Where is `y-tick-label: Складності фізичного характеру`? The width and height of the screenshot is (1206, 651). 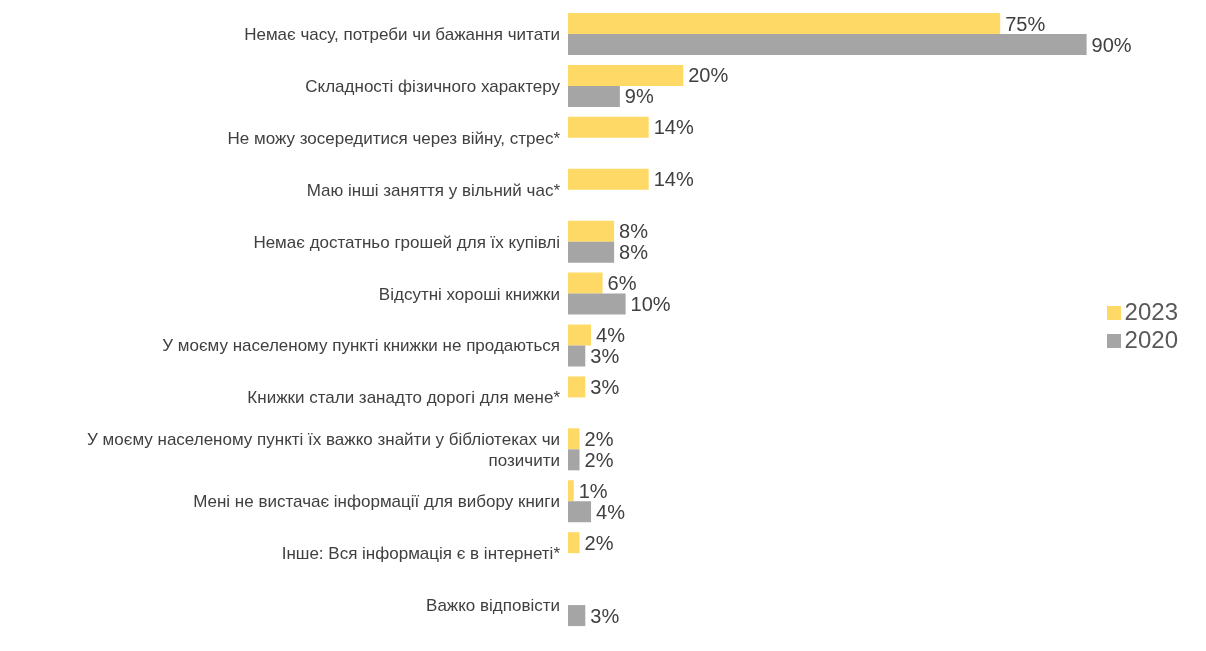 y-tick-label: Складності фізичного характеру is located at coordinates (433, 86).